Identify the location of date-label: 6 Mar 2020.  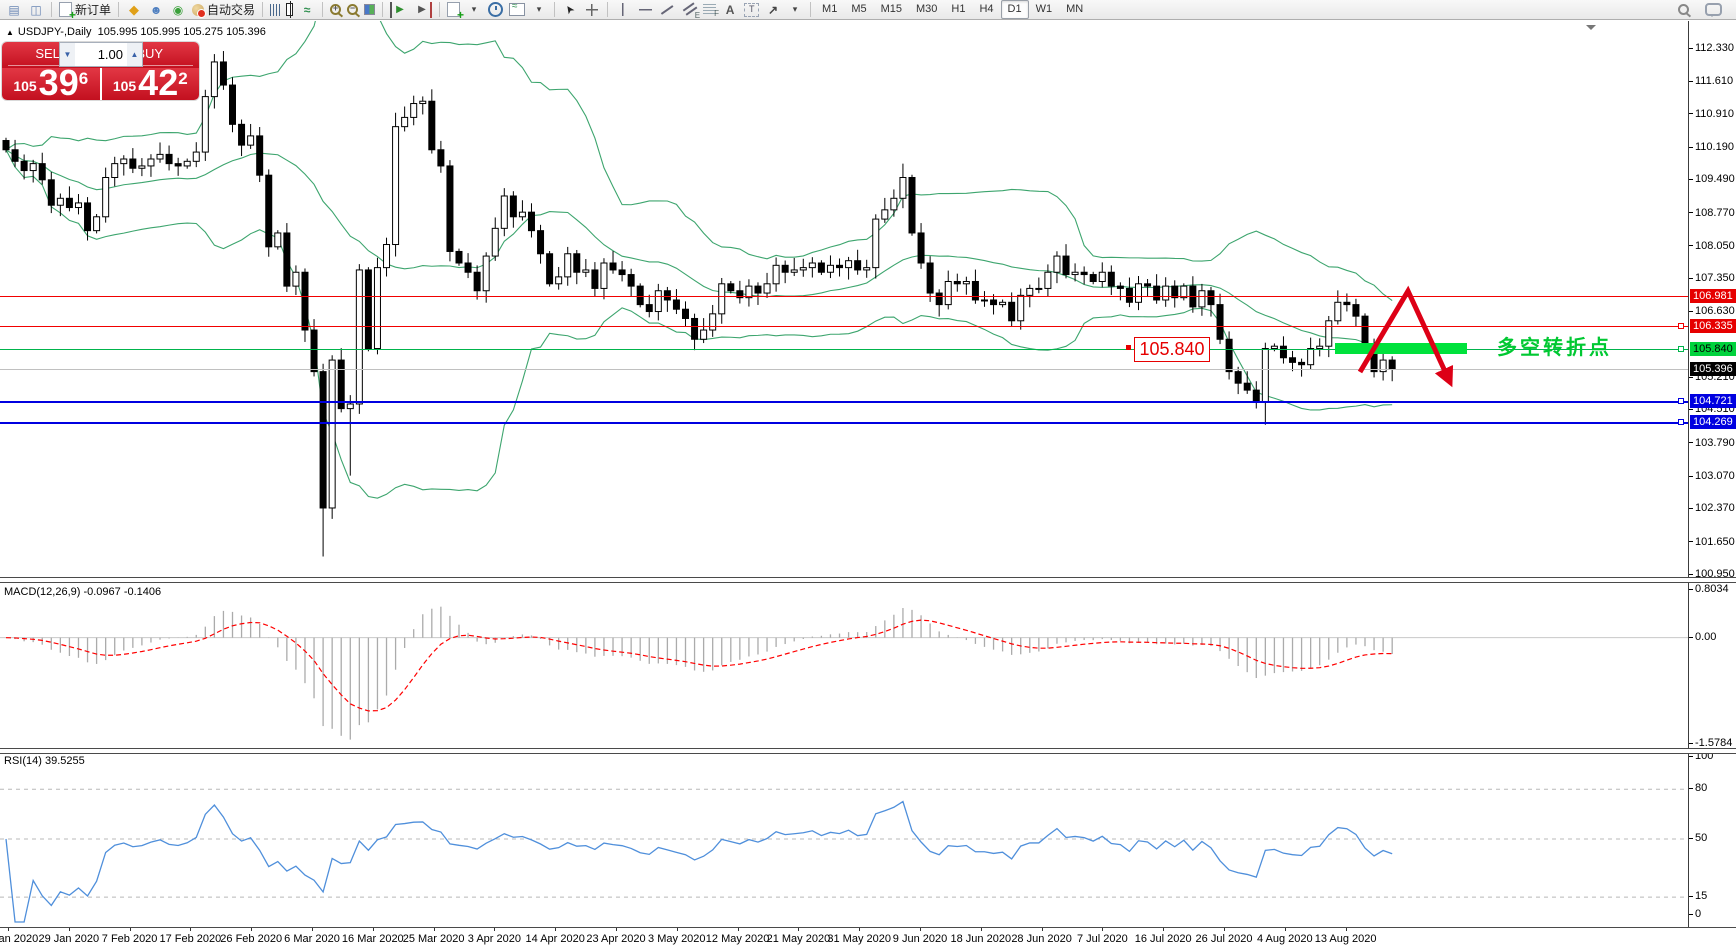
(312, 939).